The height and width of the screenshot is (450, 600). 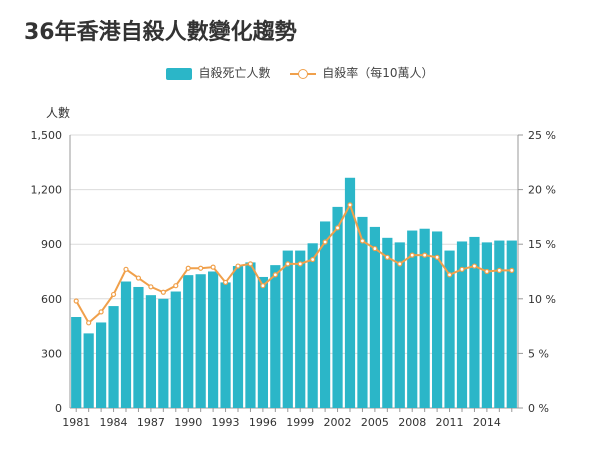 I want to click on chart-title: 36年香港自殺人數變化趨勢, so click(x=160, y=32).